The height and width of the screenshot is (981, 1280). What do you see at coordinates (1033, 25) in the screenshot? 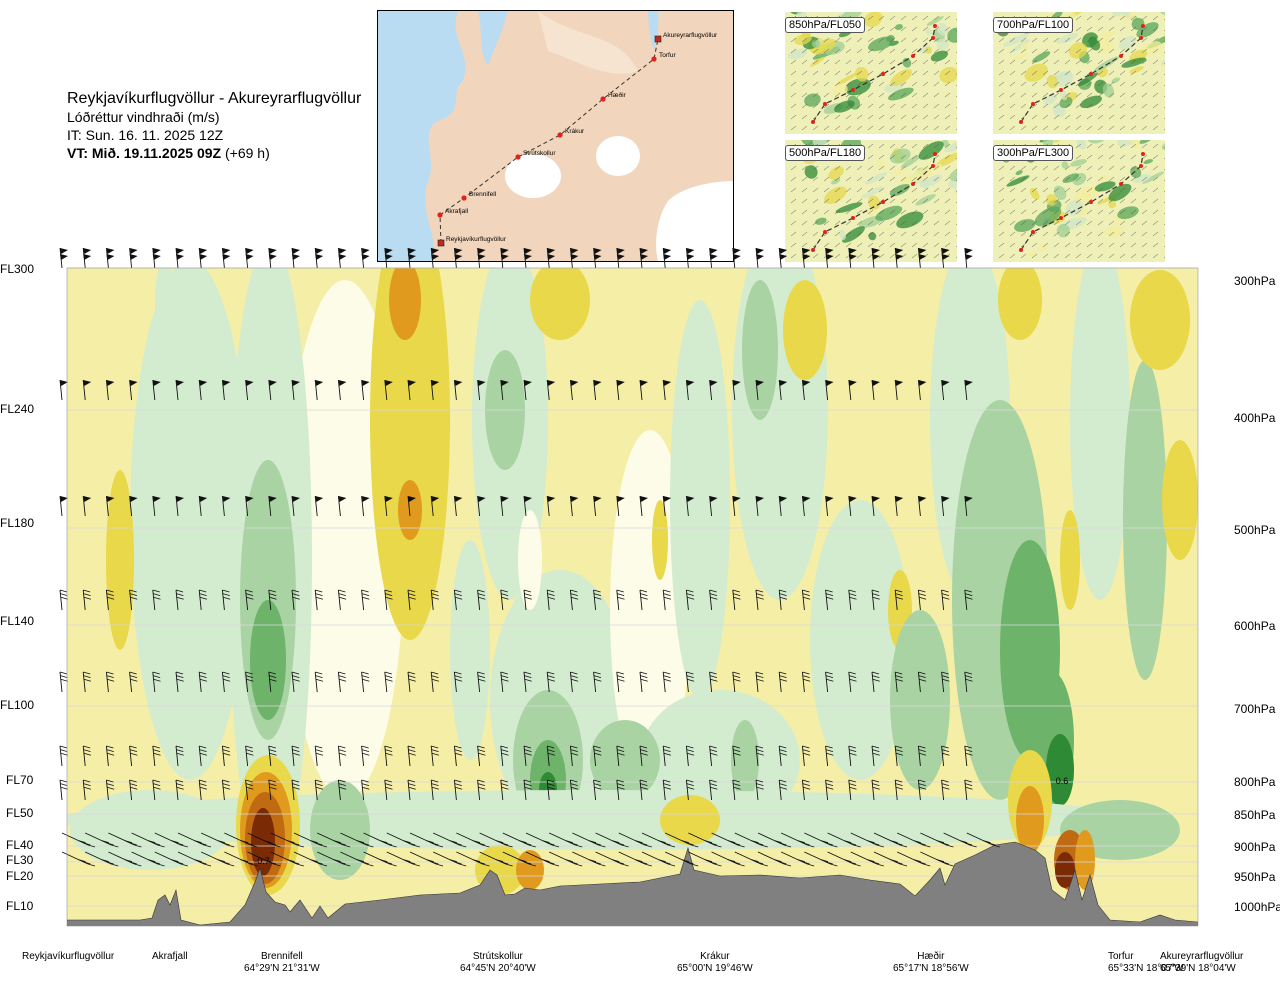
I see `thumbnail-label: 700hPa/FL100` at bounding box center [1033, 25].